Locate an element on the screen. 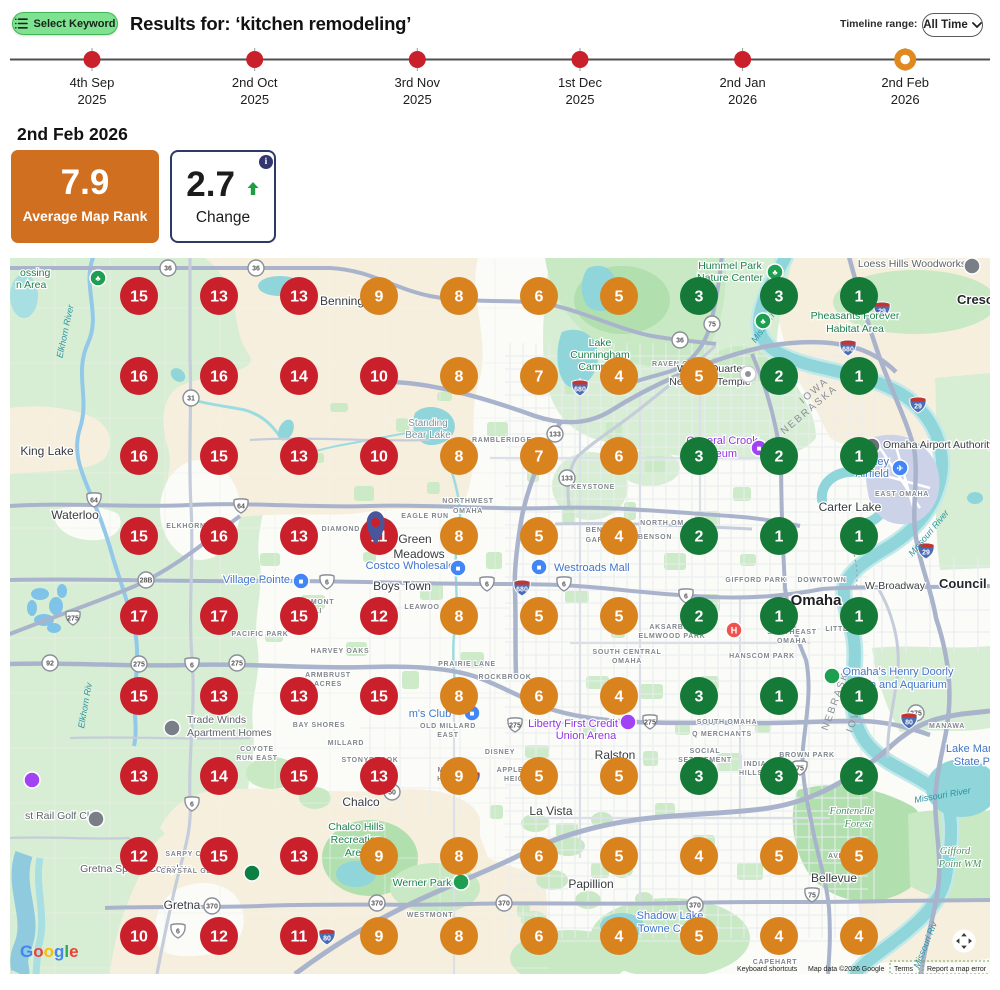 This screenshot has height=990, width=1000. svg-text: 36 is located at coordinates (680, 341).